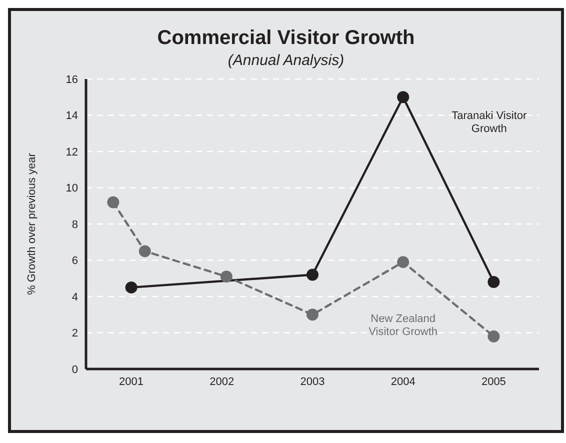  What do you see at coordinates (75, 370) in the screenshot?
I see `y-tick-label: 0` at bounding box center [75, 370].